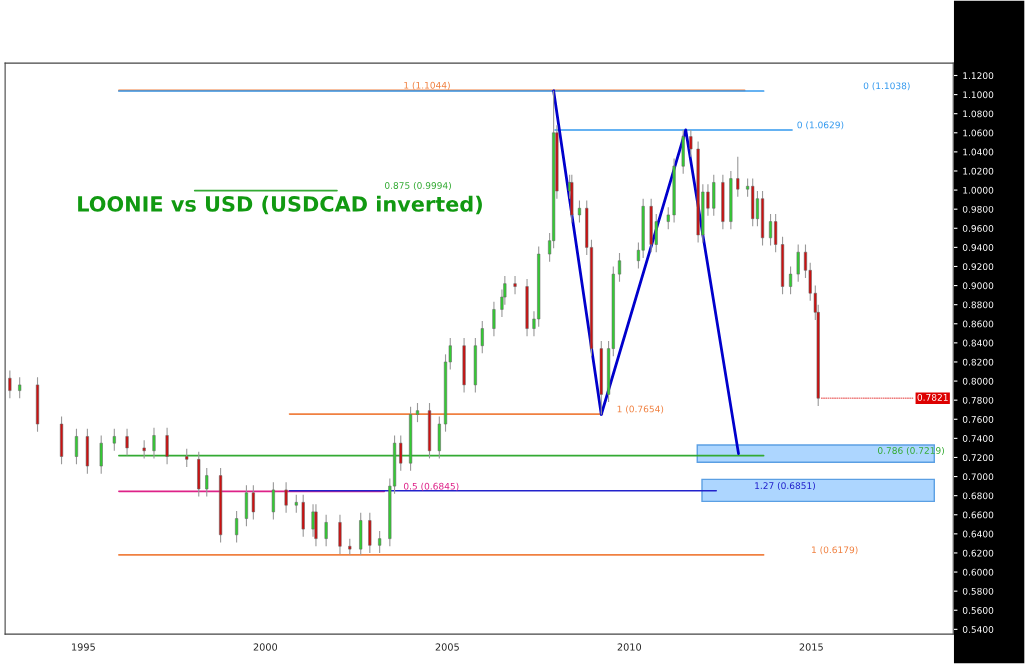 The width and height of the screenshot is (1025, 664). Describe the element at coordinates (447, 647) in the screenshot. I see `x-tick-label: 2005` at that location.